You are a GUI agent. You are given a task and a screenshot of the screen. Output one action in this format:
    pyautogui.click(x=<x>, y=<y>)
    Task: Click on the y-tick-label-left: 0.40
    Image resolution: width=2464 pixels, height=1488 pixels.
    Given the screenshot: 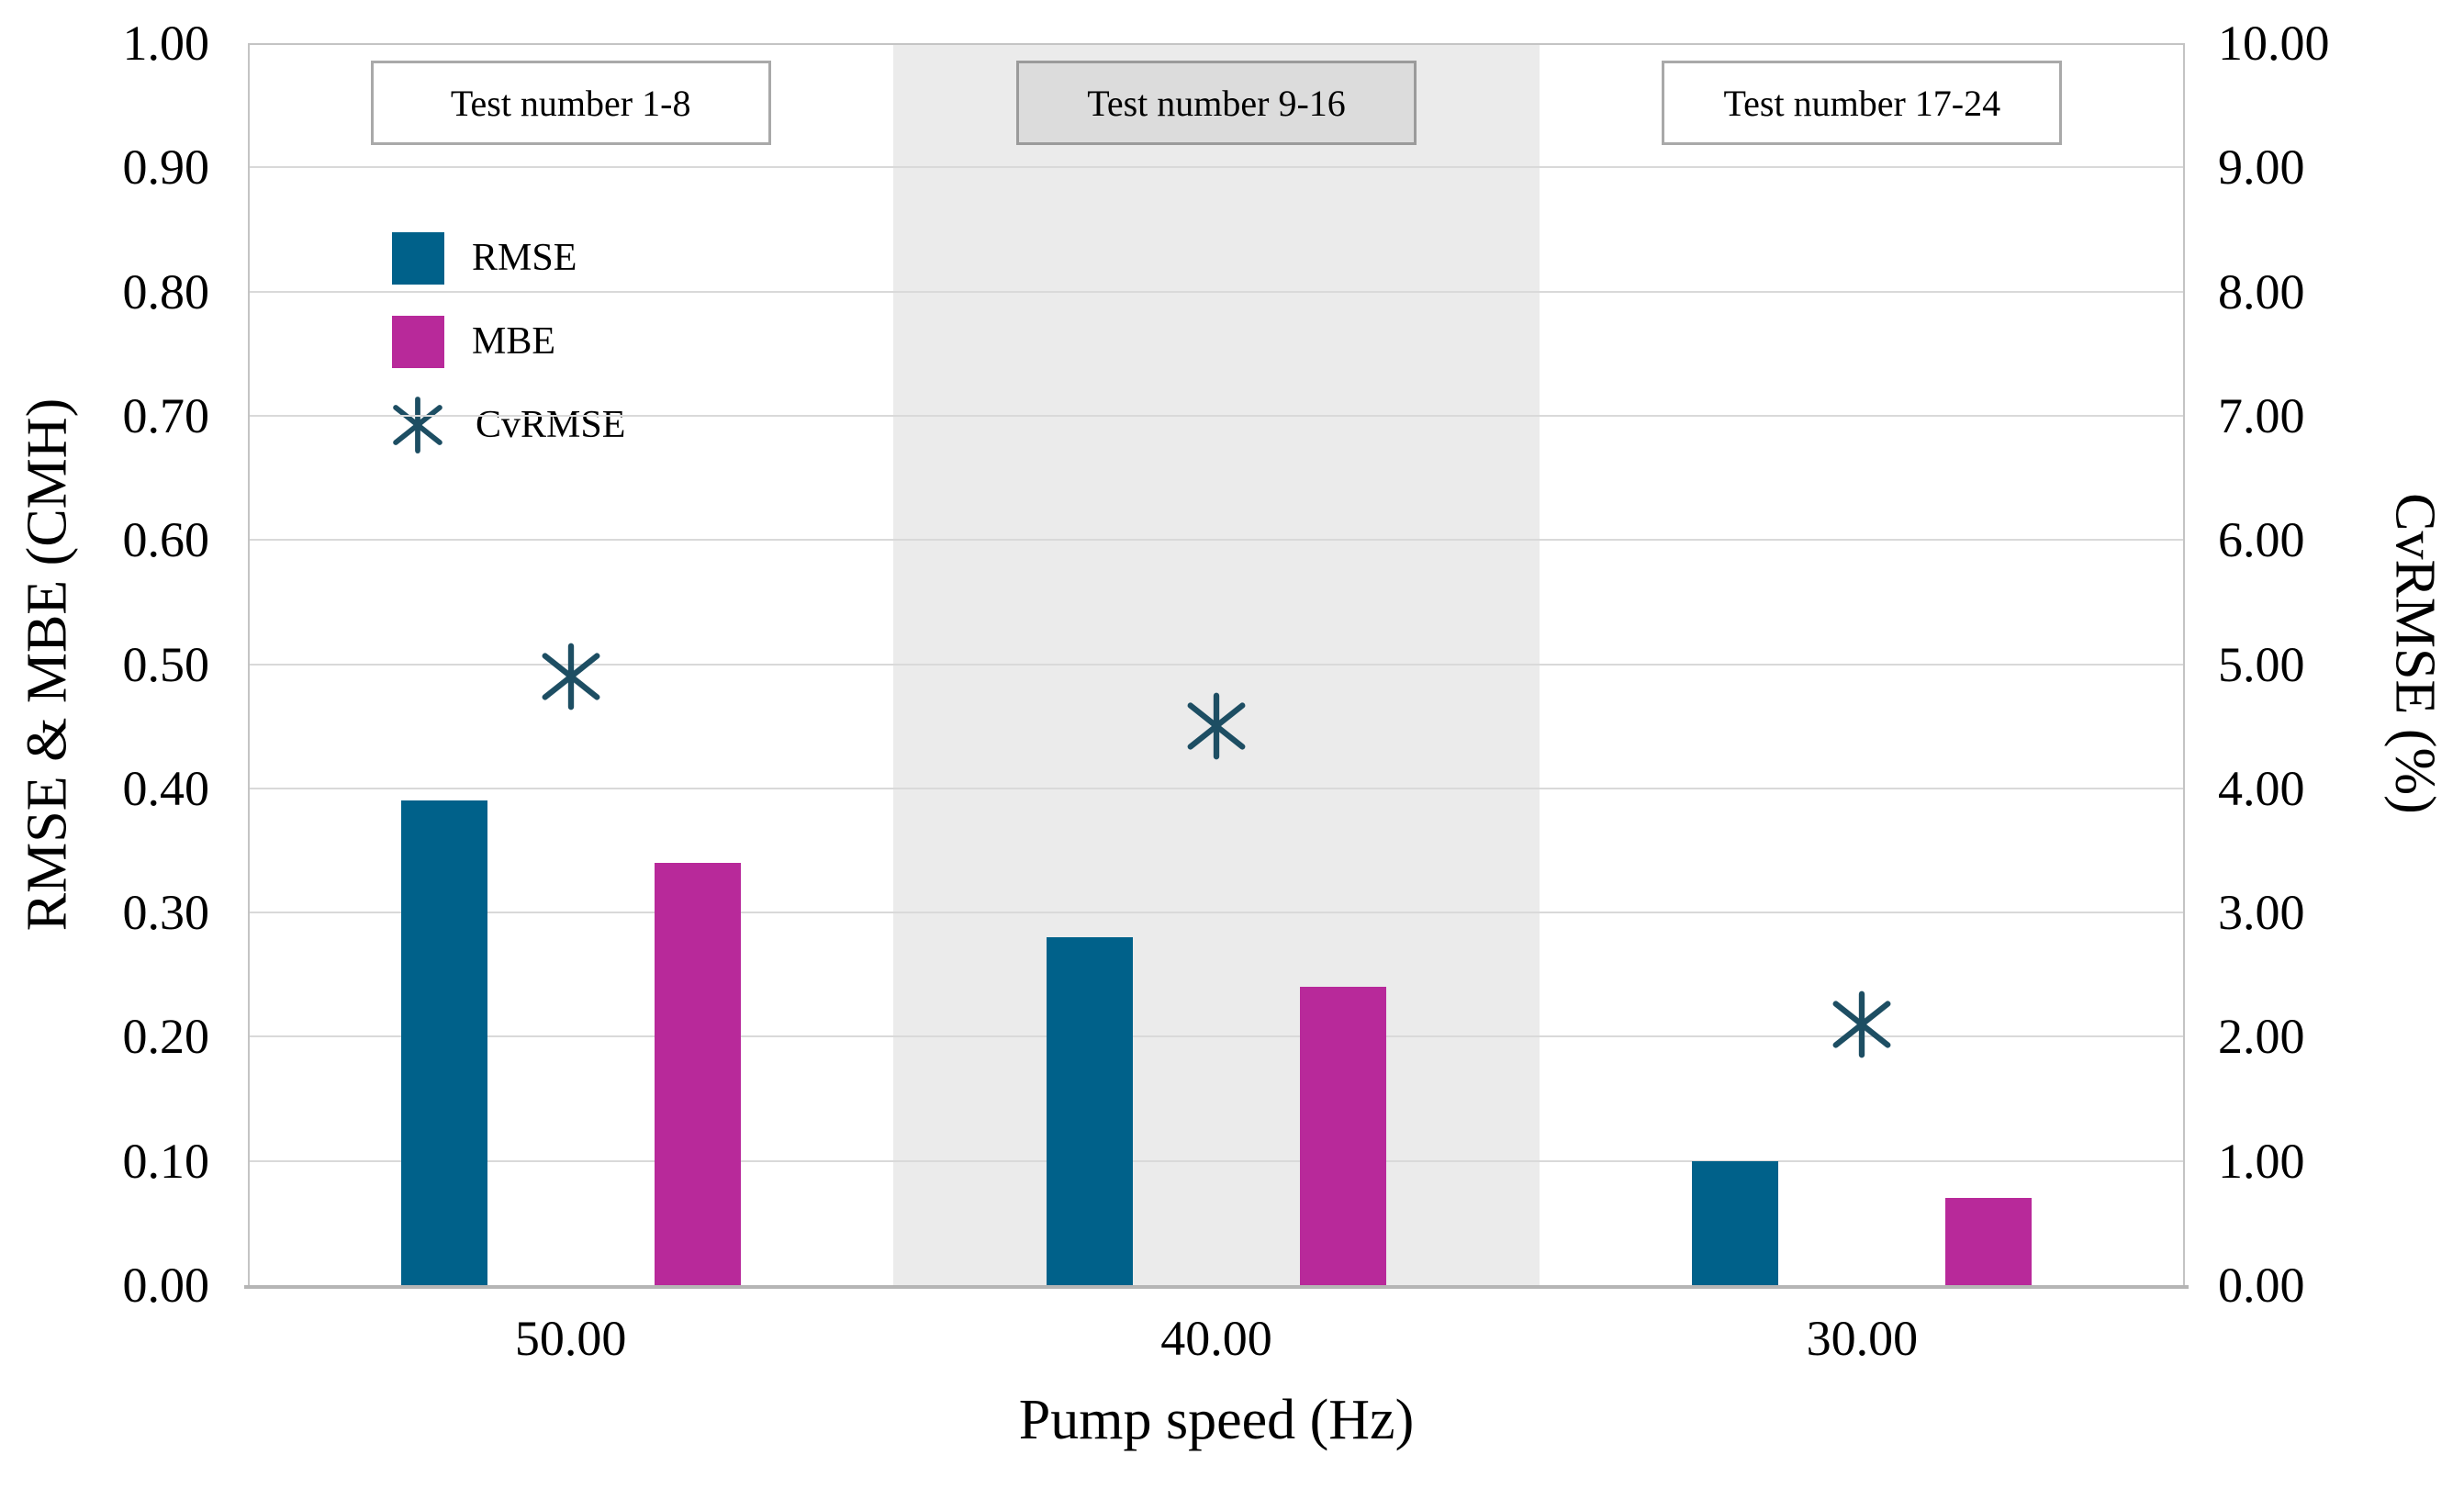 What is the action you would take?
    pyautogui.click(x=166, y=788)
    